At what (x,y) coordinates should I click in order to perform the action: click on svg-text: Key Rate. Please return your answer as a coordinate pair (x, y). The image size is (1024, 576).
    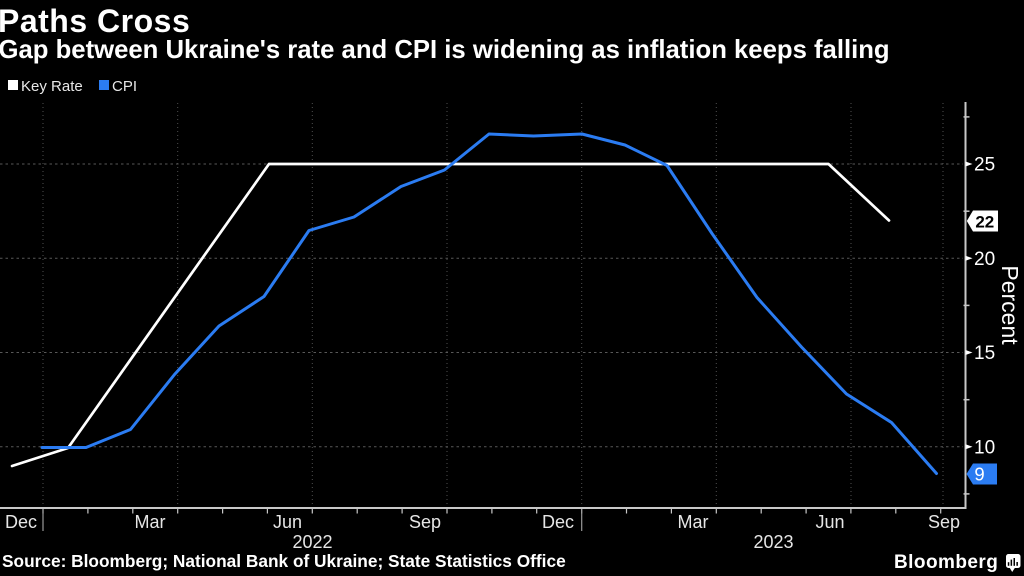
    Looking at the image, I should click on (52, 86).